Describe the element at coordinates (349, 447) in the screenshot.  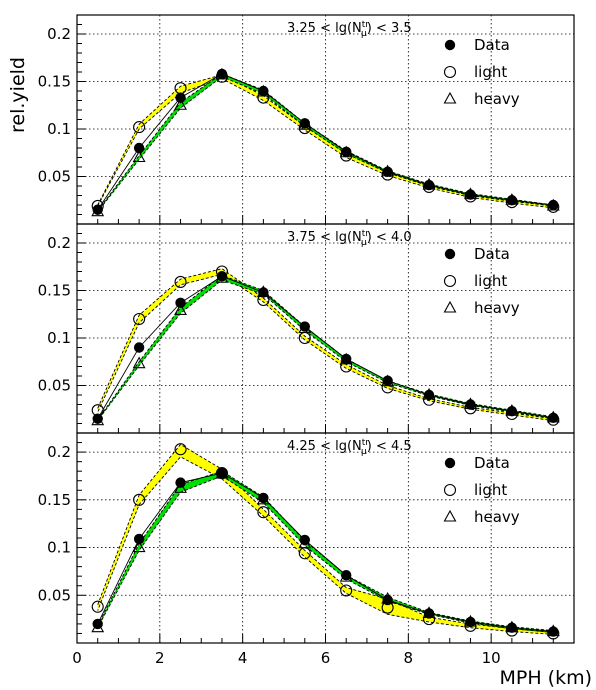
I see `panel-label: 4.25 < lg(Ntr μ) < 4.5` at that location.